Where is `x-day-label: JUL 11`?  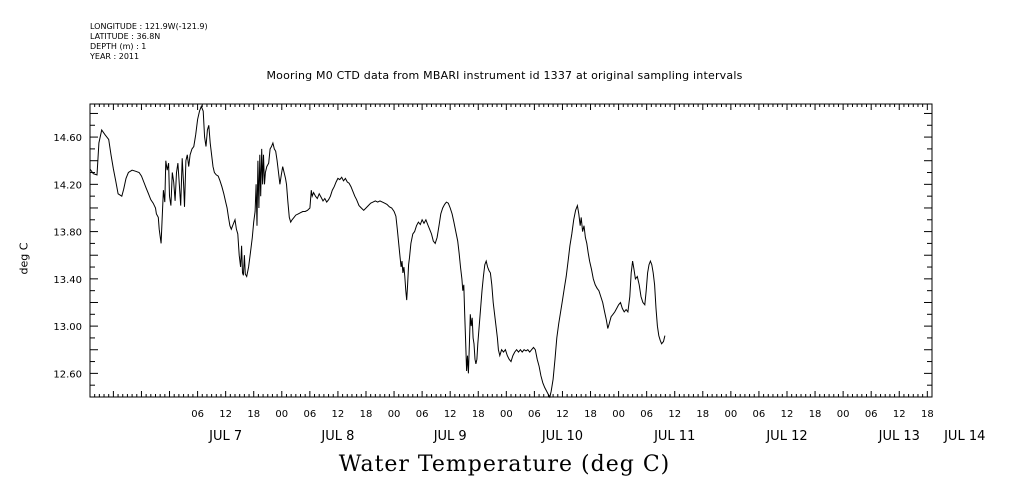 x-day-label: JUL 11 is located at coordinates (674, 436).